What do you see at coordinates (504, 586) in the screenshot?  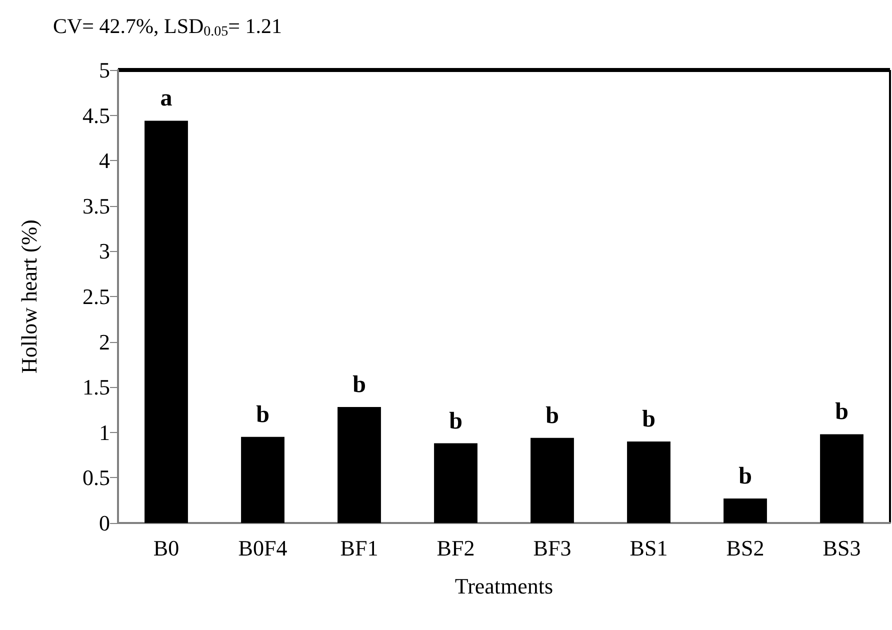 I see `x-axis-title: Treatments` at bounding box center [504, 586].